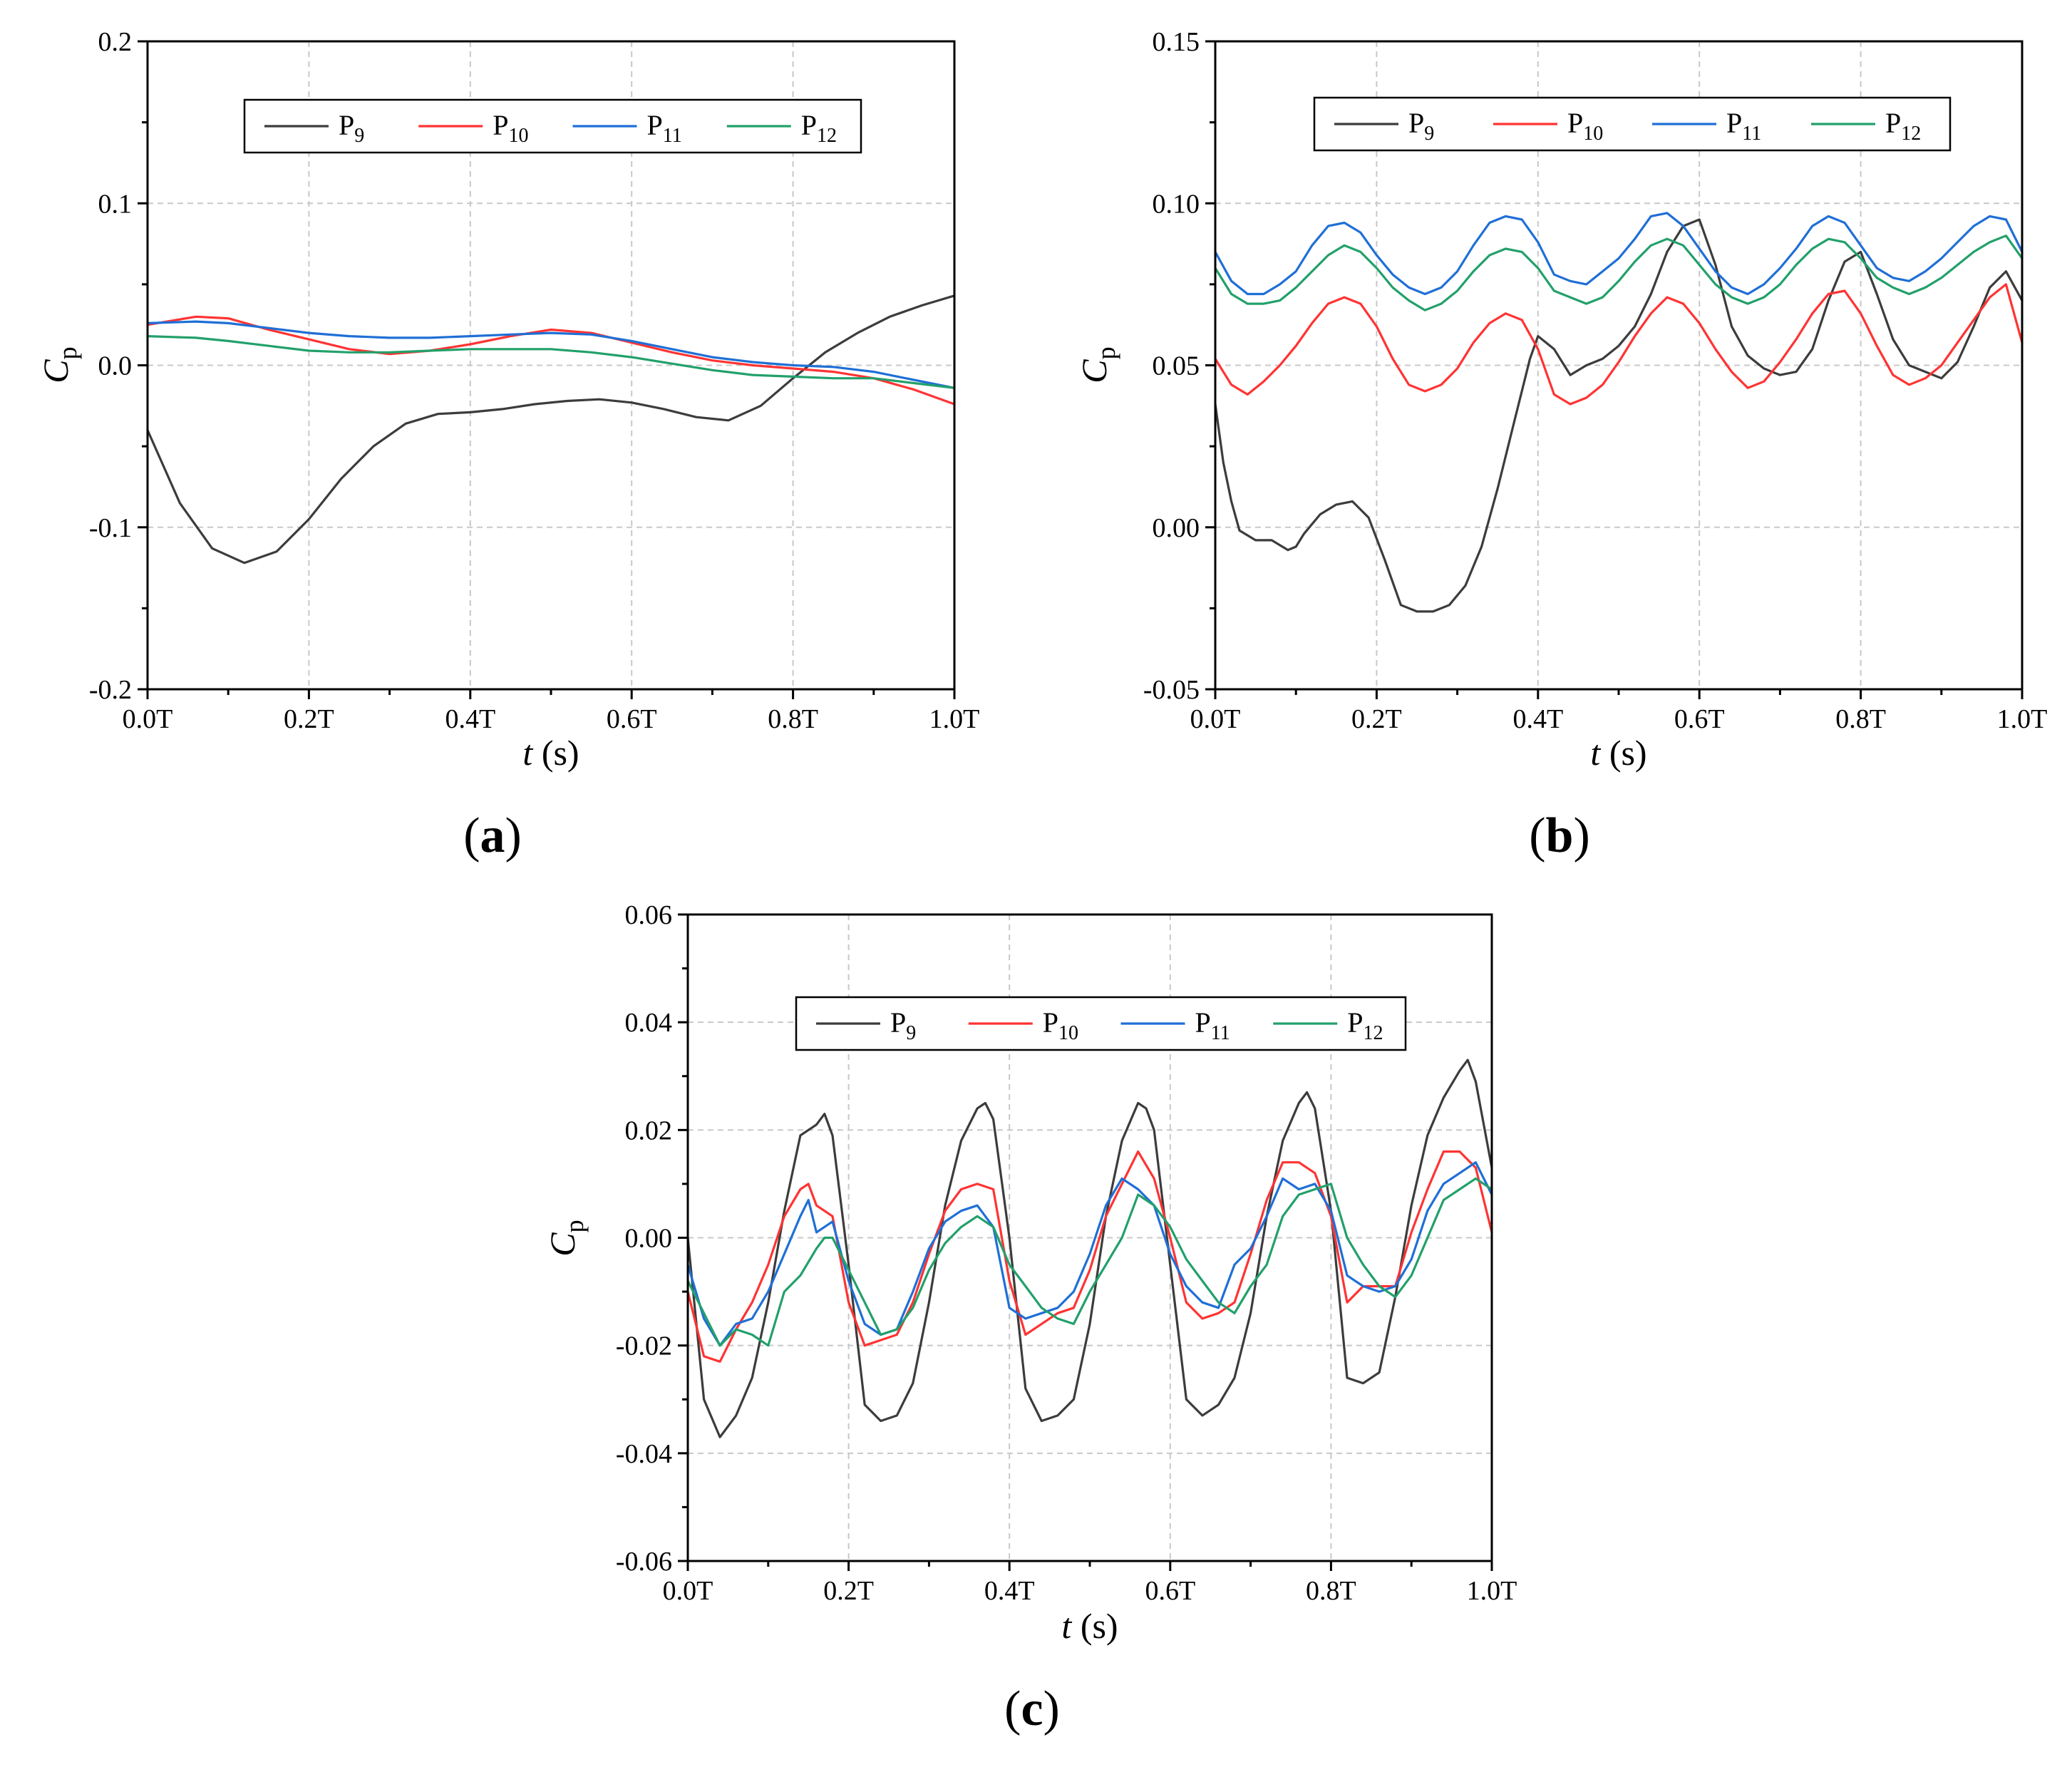 This screenshot has width=2072, height=1767. I want to click on y-tick-label: 0.1, so click(116, 204).